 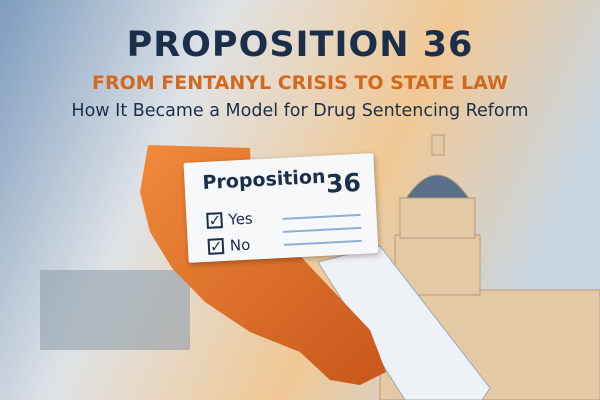 What do you see at coordinates (300, 45) in the screenshot?
I see `page-title: PROPOSITION 36` at bounding box center [300, 45].